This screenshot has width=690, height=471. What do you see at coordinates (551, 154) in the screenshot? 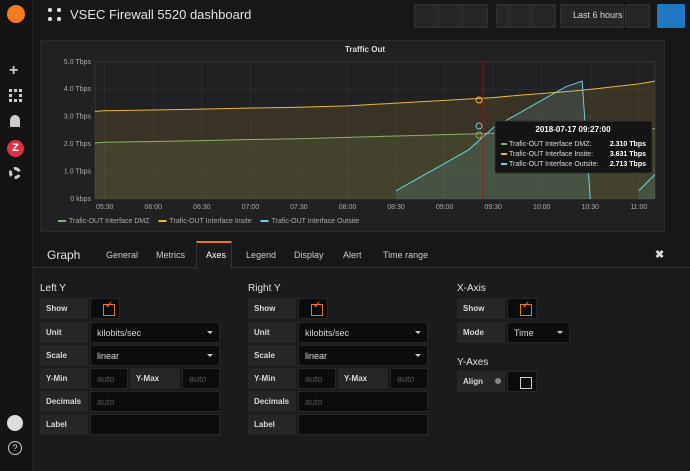
I see `tooltip-name: Trafic-OUT Interface Insite:` at bounding box center [551, 154].